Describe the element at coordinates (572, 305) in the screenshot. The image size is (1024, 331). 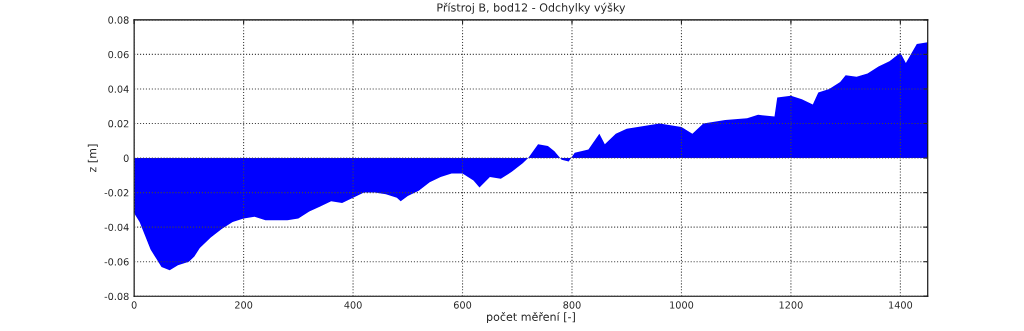
I see `x-tick-label: 800` at that location.